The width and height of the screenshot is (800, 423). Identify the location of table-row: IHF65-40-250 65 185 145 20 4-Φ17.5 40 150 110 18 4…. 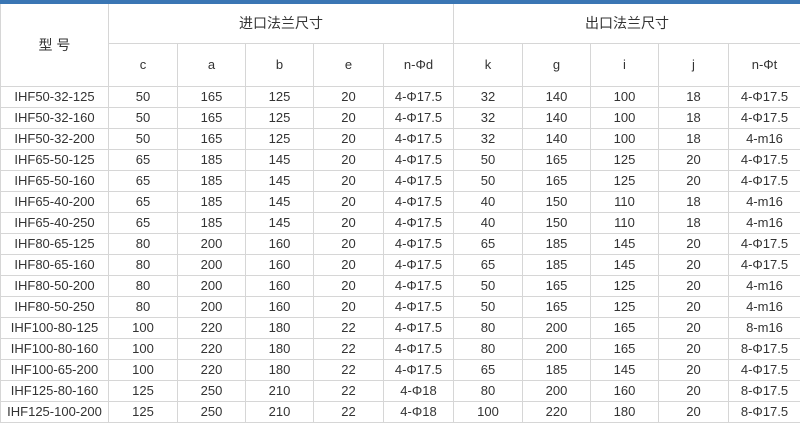
(400, 222).